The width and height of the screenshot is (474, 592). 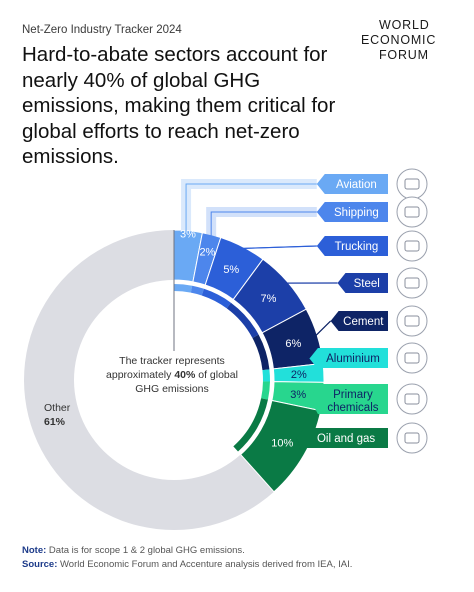 I want to click on note-label: Note:, so click(x=34, y=550).